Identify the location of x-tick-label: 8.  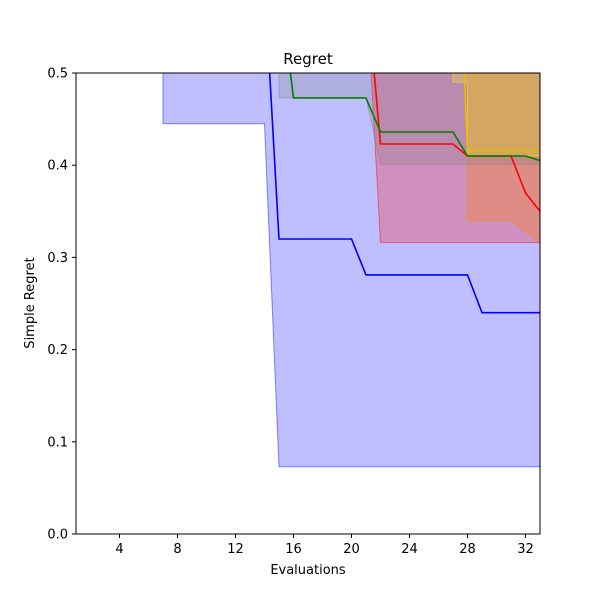
(177, 549).